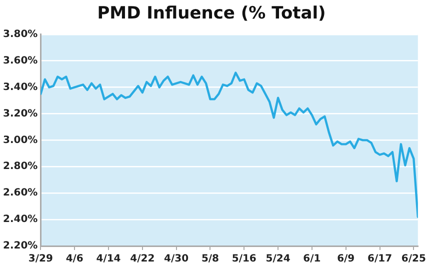 The image size is (429, 268). Describe the element at coordinates (176, 259) in the screenshot. I see `x-tick-label: 4/30` at that location.